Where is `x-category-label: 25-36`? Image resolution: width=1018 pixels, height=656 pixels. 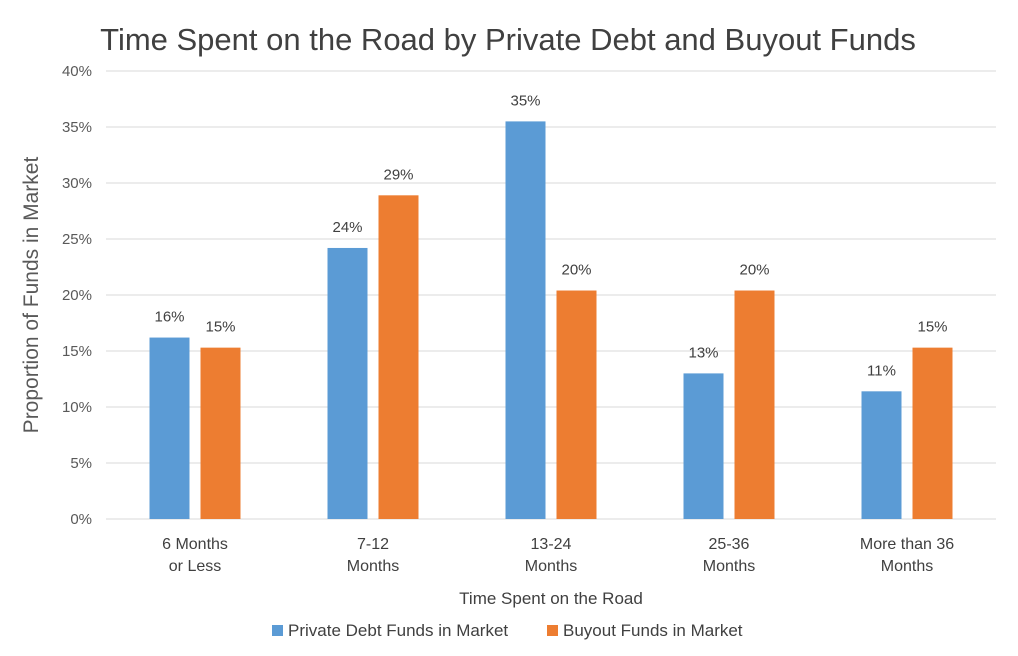 x-category-label: 25-36 is located at coordinates (729, 544).